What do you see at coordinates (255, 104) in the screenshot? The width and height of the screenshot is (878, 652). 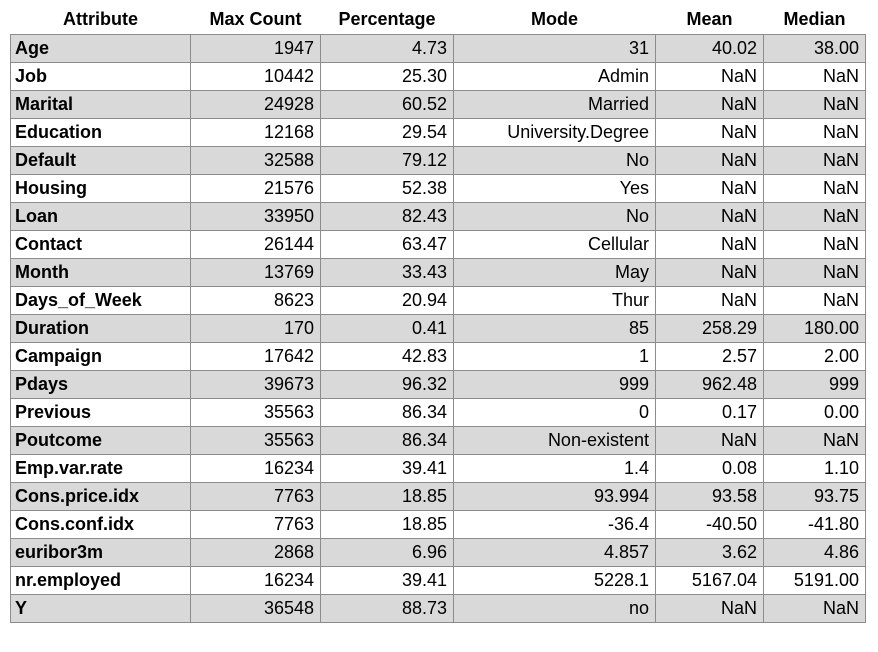 I see `cell-max-count: 24928` at bounding box center [255, 104].